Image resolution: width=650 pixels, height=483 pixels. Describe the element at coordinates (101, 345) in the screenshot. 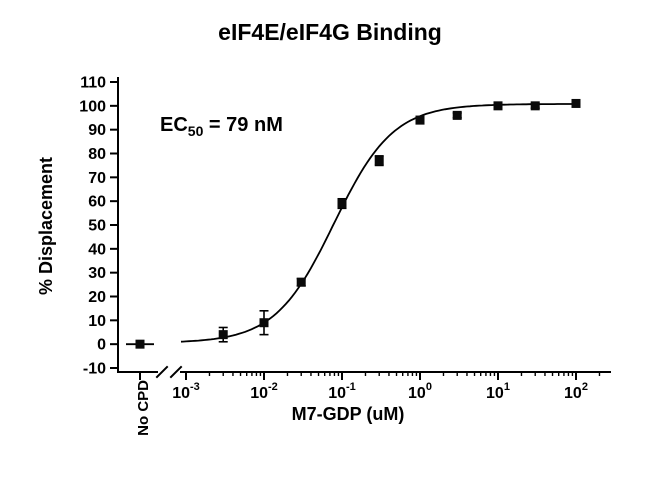

I see `y-tick-label: 0` at that location.